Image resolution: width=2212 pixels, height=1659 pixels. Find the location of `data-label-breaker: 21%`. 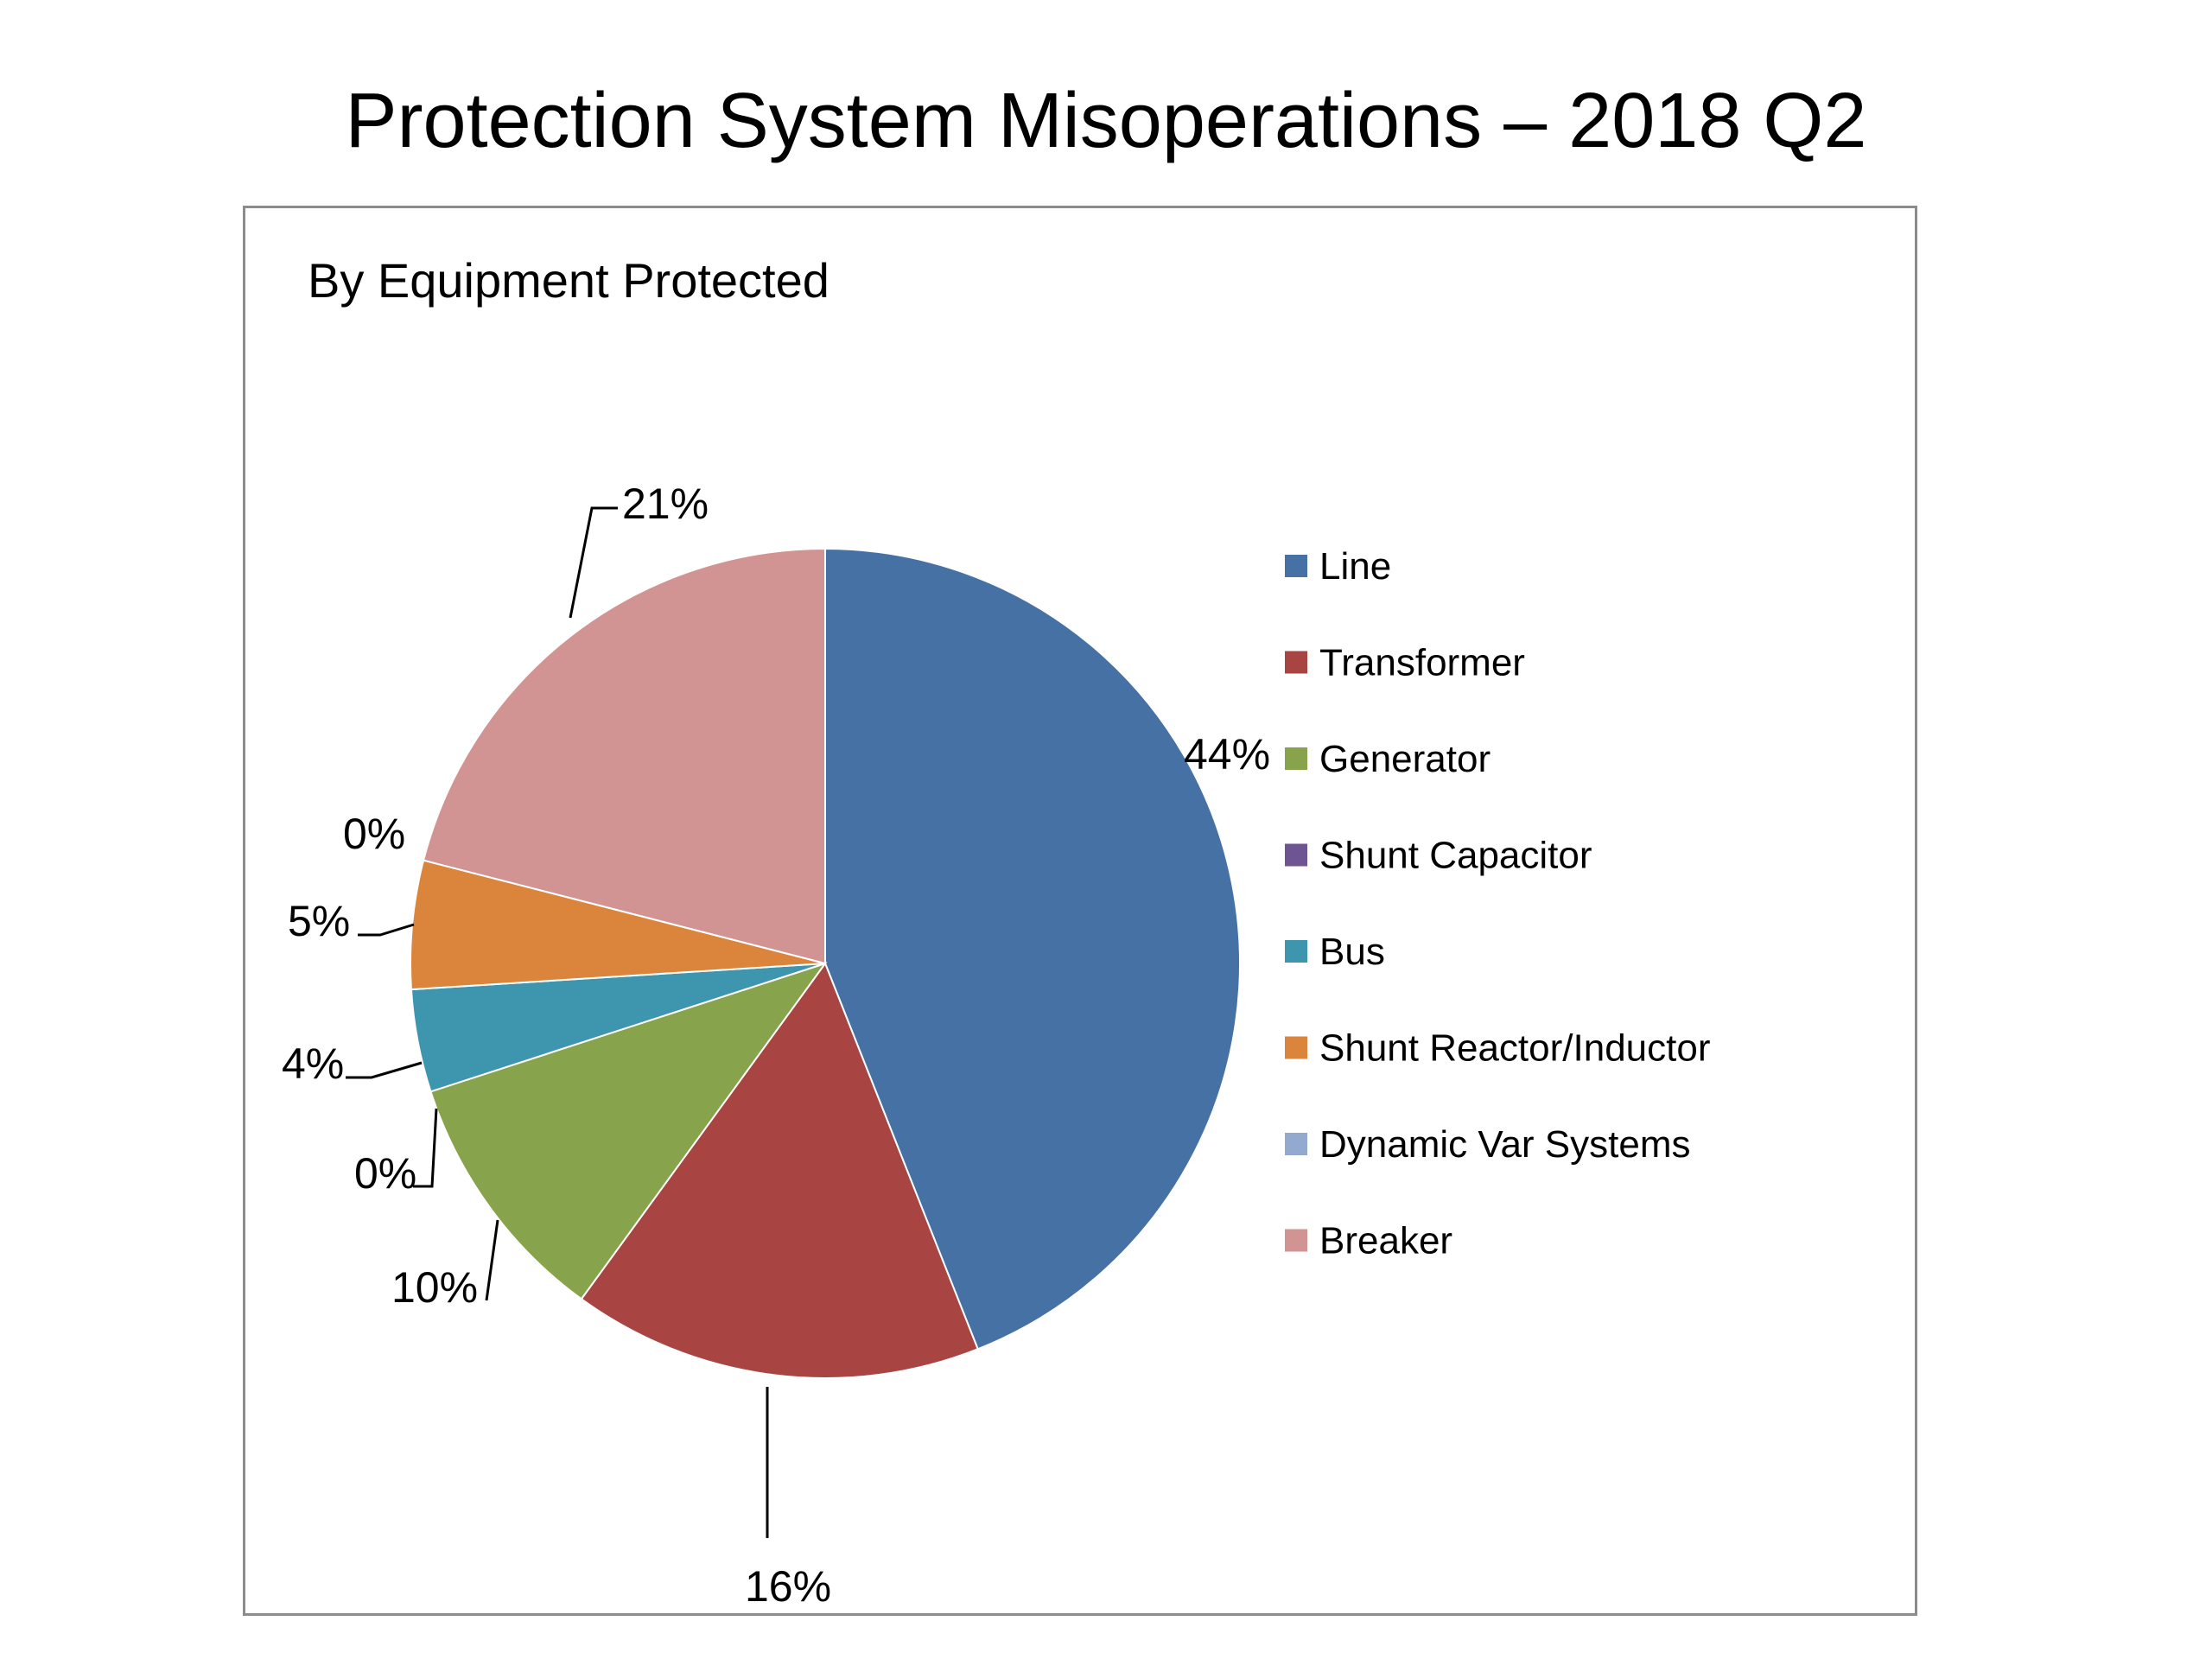

data-label-breaker: 21% is located at coordinates (665, 504).